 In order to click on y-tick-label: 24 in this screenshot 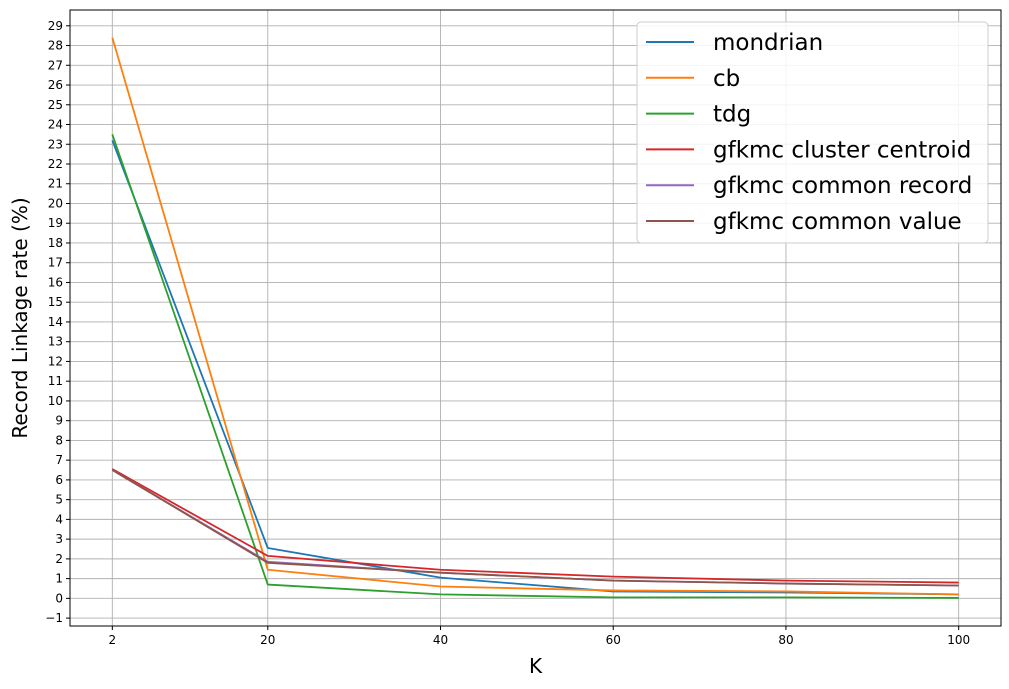, I will do `click(55, 125)`.